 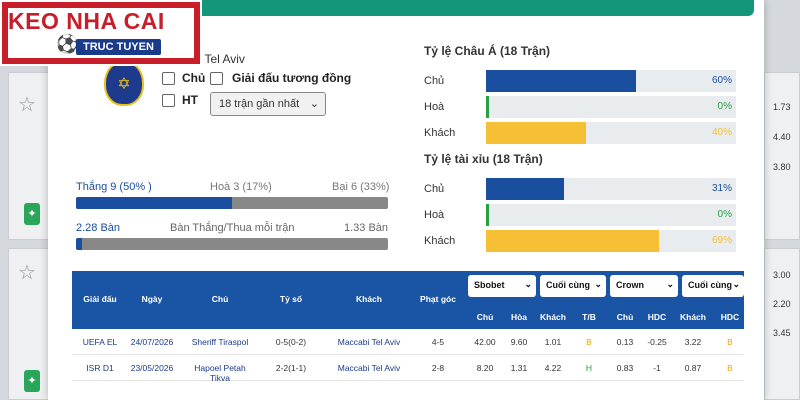 What do you see at coordinates (782, 333) in the screenshot?
I see `bg-odd-value: 3.45` at bounding box center [782, 333].